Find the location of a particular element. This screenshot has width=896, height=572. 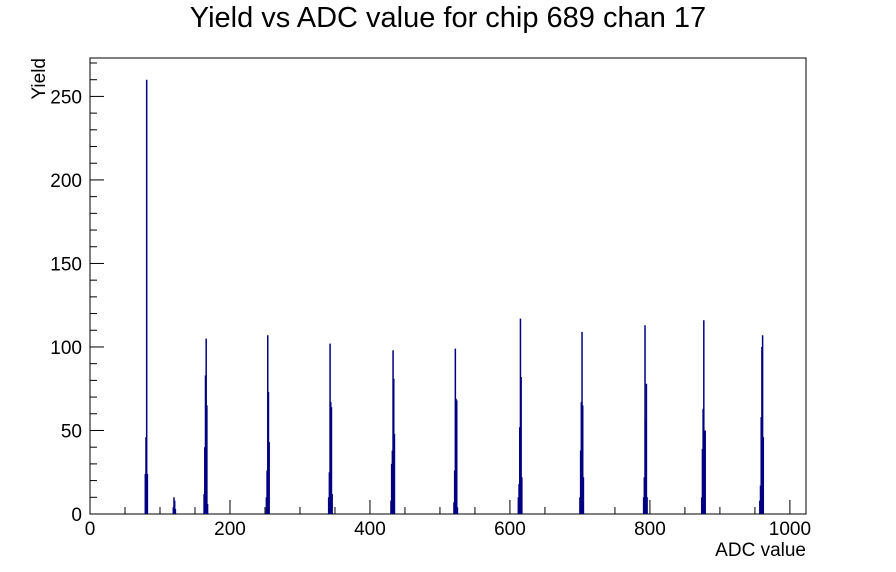

y-tick-label: 150 is located at coordinates (66, 264).